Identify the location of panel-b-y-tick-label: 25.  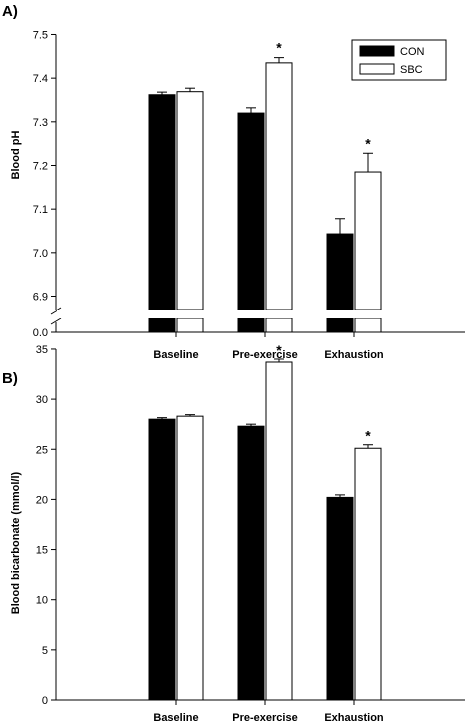
(42, 450).